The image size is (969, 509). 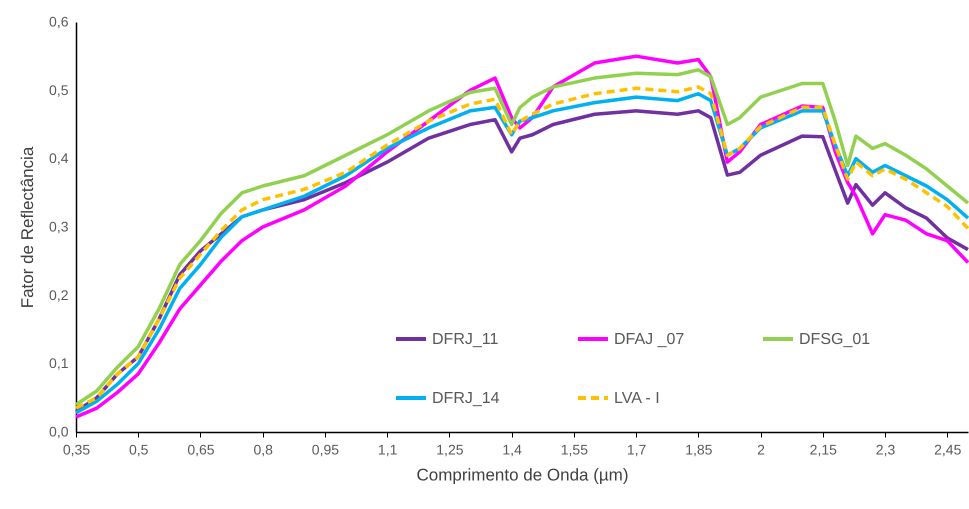 What do you see at coordinates (948, 450) in the screenshot?
I see `x-tick-label: 2,45` at bounding box center [948, 450].